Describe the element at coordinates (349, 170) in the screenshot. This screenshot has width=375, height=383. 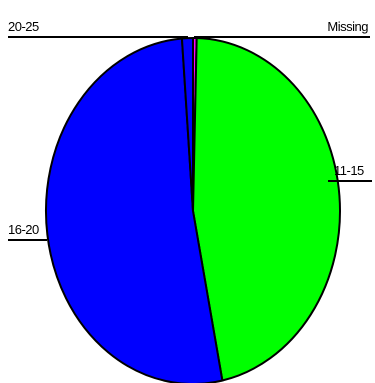
I see `label-11-15: 11-15` at that location.